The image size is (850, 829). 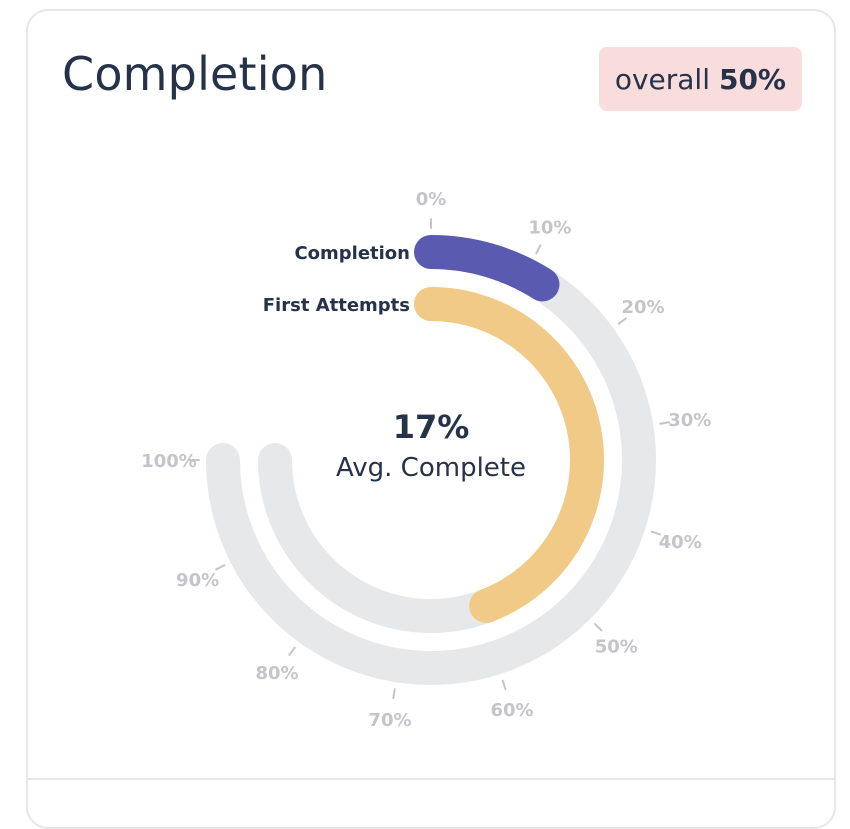 What do you see at coordinates (431, 468) in the screenshot?
I see `center-caption: Avg. Complete` at bounding box center [431, 468].